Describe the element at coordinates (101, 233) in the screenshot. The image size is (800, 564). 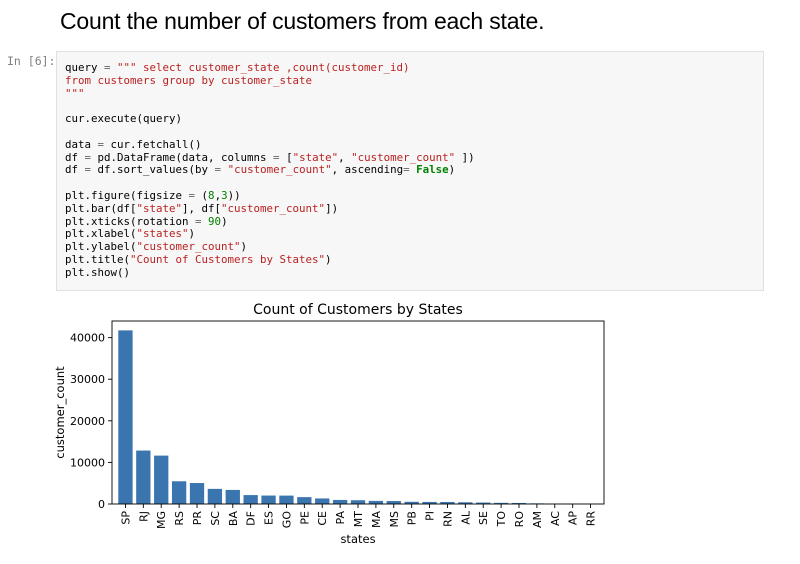
I see `code-token: plt.xlabel(` at that location.